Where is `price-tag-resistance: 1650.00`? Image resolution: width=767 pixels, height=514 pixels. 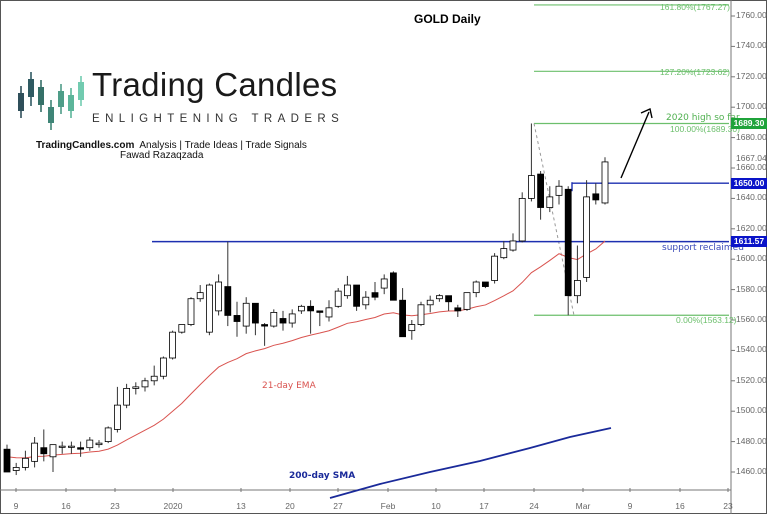
price-tag-resistance: 1650.00 is located at coordinates (749, 183).